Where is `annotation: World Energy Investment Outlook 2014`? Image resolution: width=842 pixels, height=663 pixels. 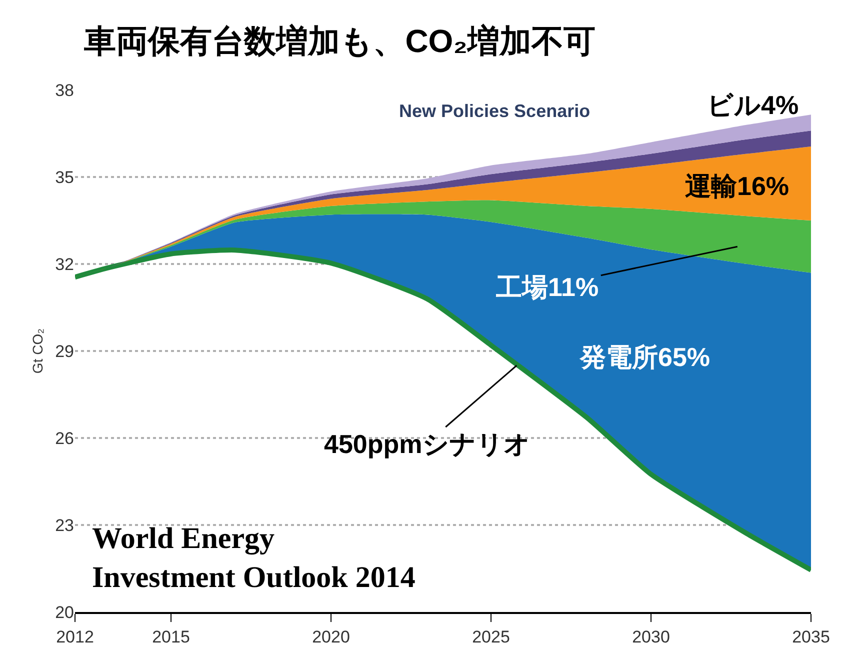 annotation: World Energy Investment Outlook 2014 is located at coordinates (254, 558).